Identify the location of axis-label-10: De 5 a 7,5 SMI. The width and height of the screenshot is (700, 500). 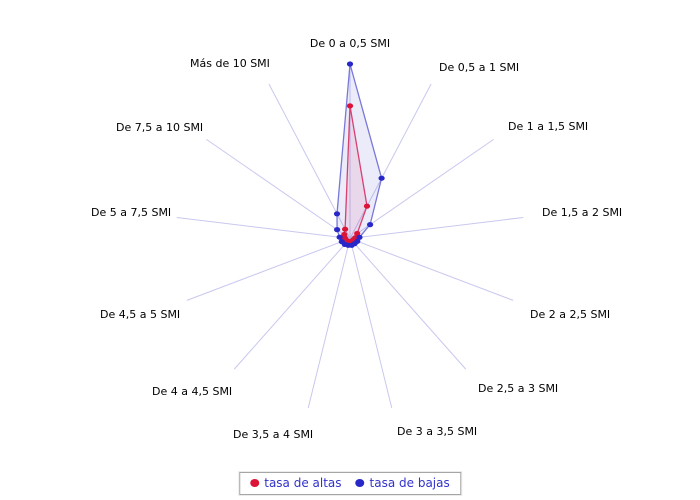
(131, 212).